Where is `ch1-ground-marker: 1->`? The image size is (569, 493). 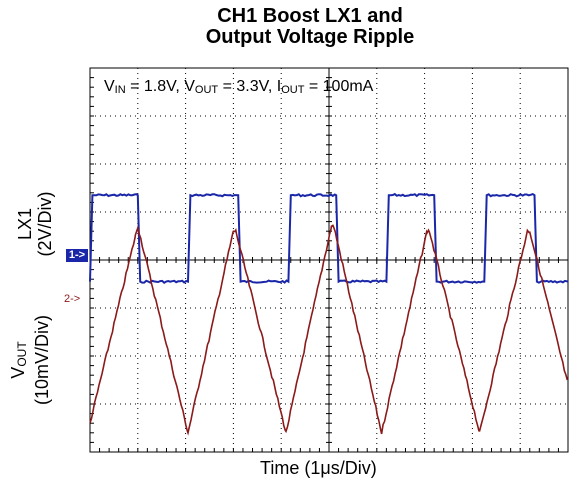
ch1-ground-marker: 1-> is located at coordinates (77, 255).